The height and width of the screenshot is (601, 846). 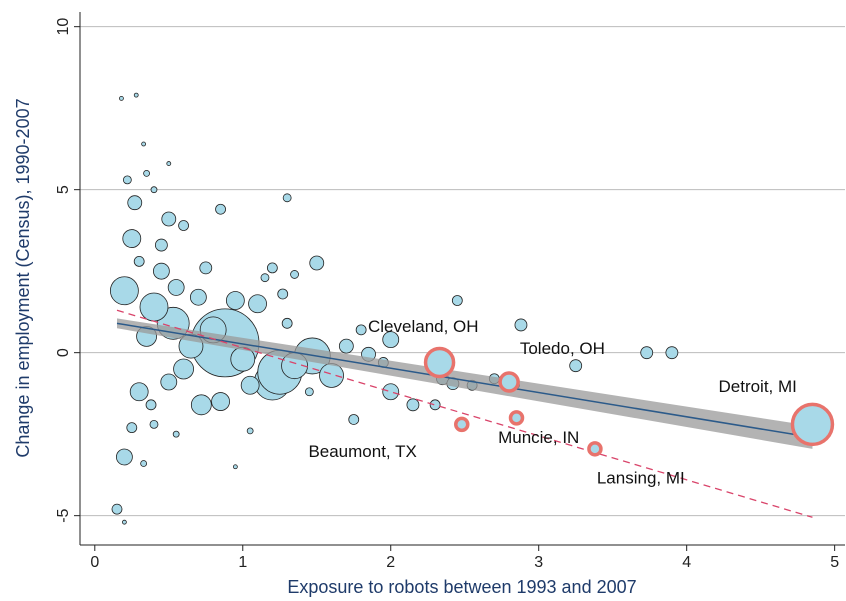 What do you see at coordinates (461, 587) in the screenshot?
I see `x-axis-label: Exposure to robots between 1993 and 2007` at bounding box center [461, 587].